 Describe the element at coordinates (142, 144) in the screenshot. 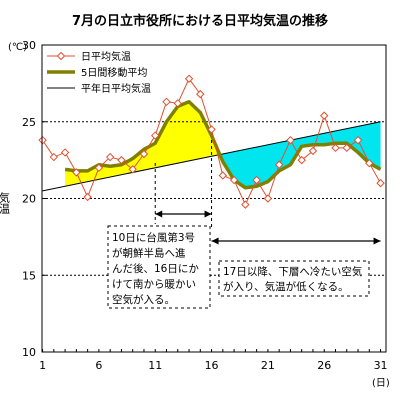

I see `warm-area-fill` at that location.